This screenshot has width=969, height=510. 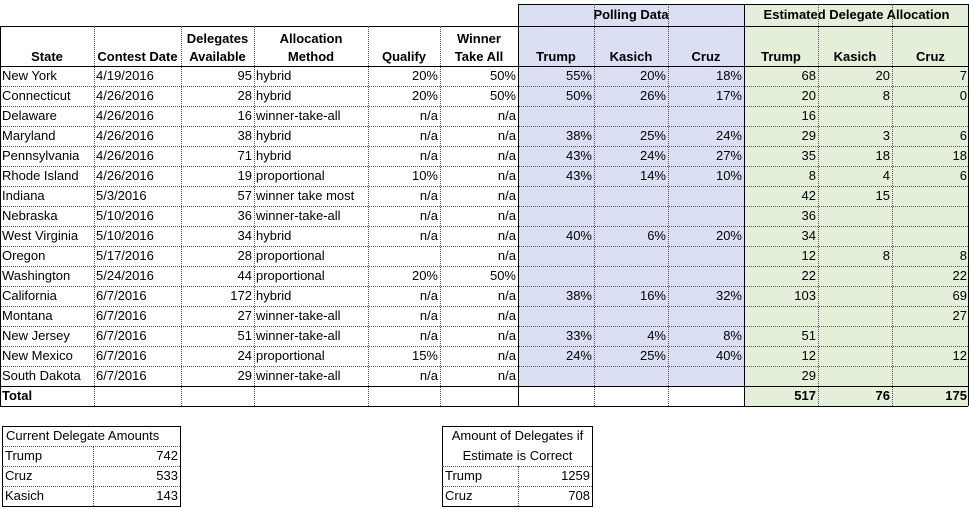 I want to click on table-cell: 15%, so click(x=424, y=355).